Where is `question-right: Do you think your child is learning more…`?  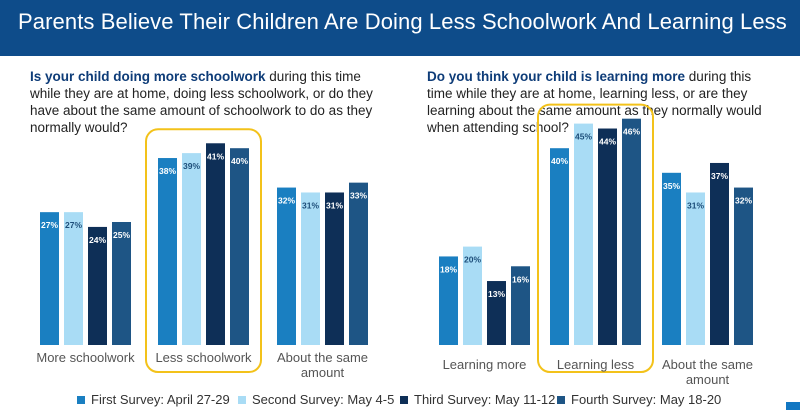 question-right: Do you think your child is learning more… is located at coordinates (602, 102).